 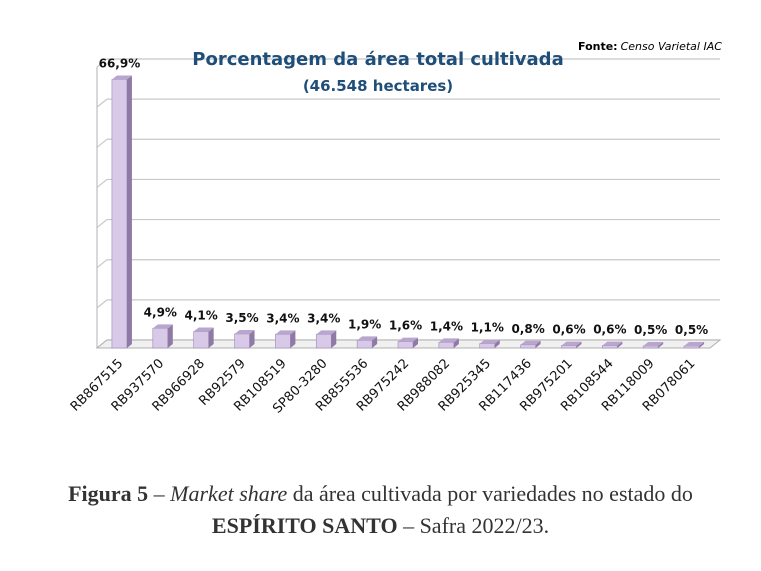 What do you see at coordinates (377, 59) in the screenshot?
I see `chart-title: Porcentagem da área total cultivada` at bounding box center [377, 59].